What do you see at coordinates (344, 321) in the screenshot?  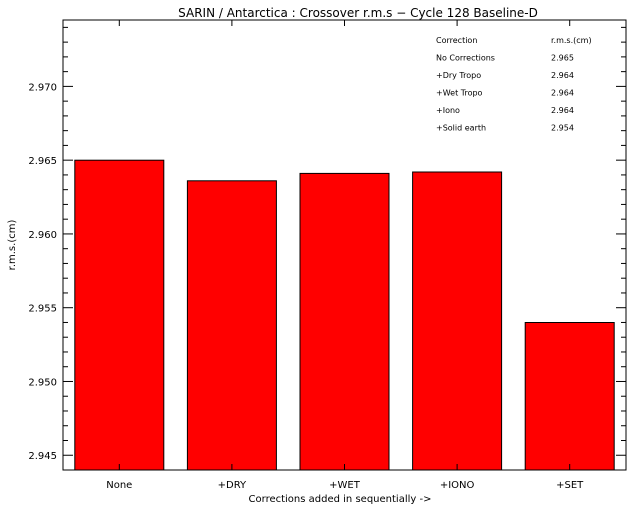 I see `bar-wet` at bounding box center [344, 321].